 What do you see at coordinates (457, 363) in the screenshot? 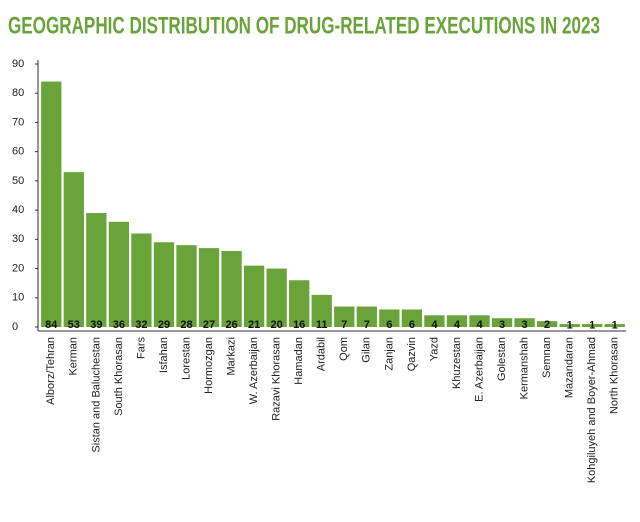
I see `x-tick-label: Khuzestan` at bounding box center [457, 363].